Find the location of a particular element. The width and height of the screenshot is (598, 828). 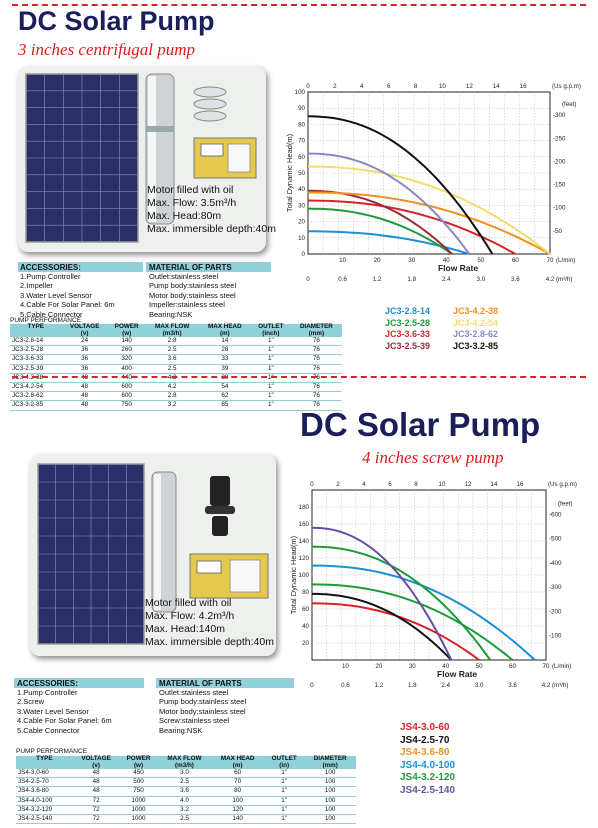

table-cell: JC3-3.6-33 is located at coordinates (36, 359).